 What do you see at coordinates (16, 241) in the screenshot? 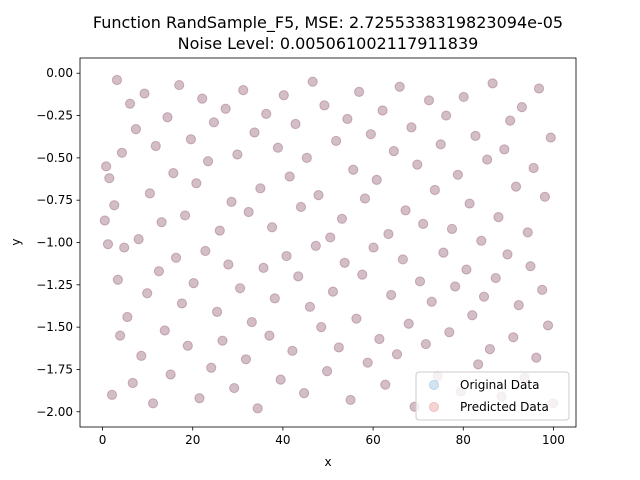
I see `y-axis-label: y` at bounding box center [16, 241].